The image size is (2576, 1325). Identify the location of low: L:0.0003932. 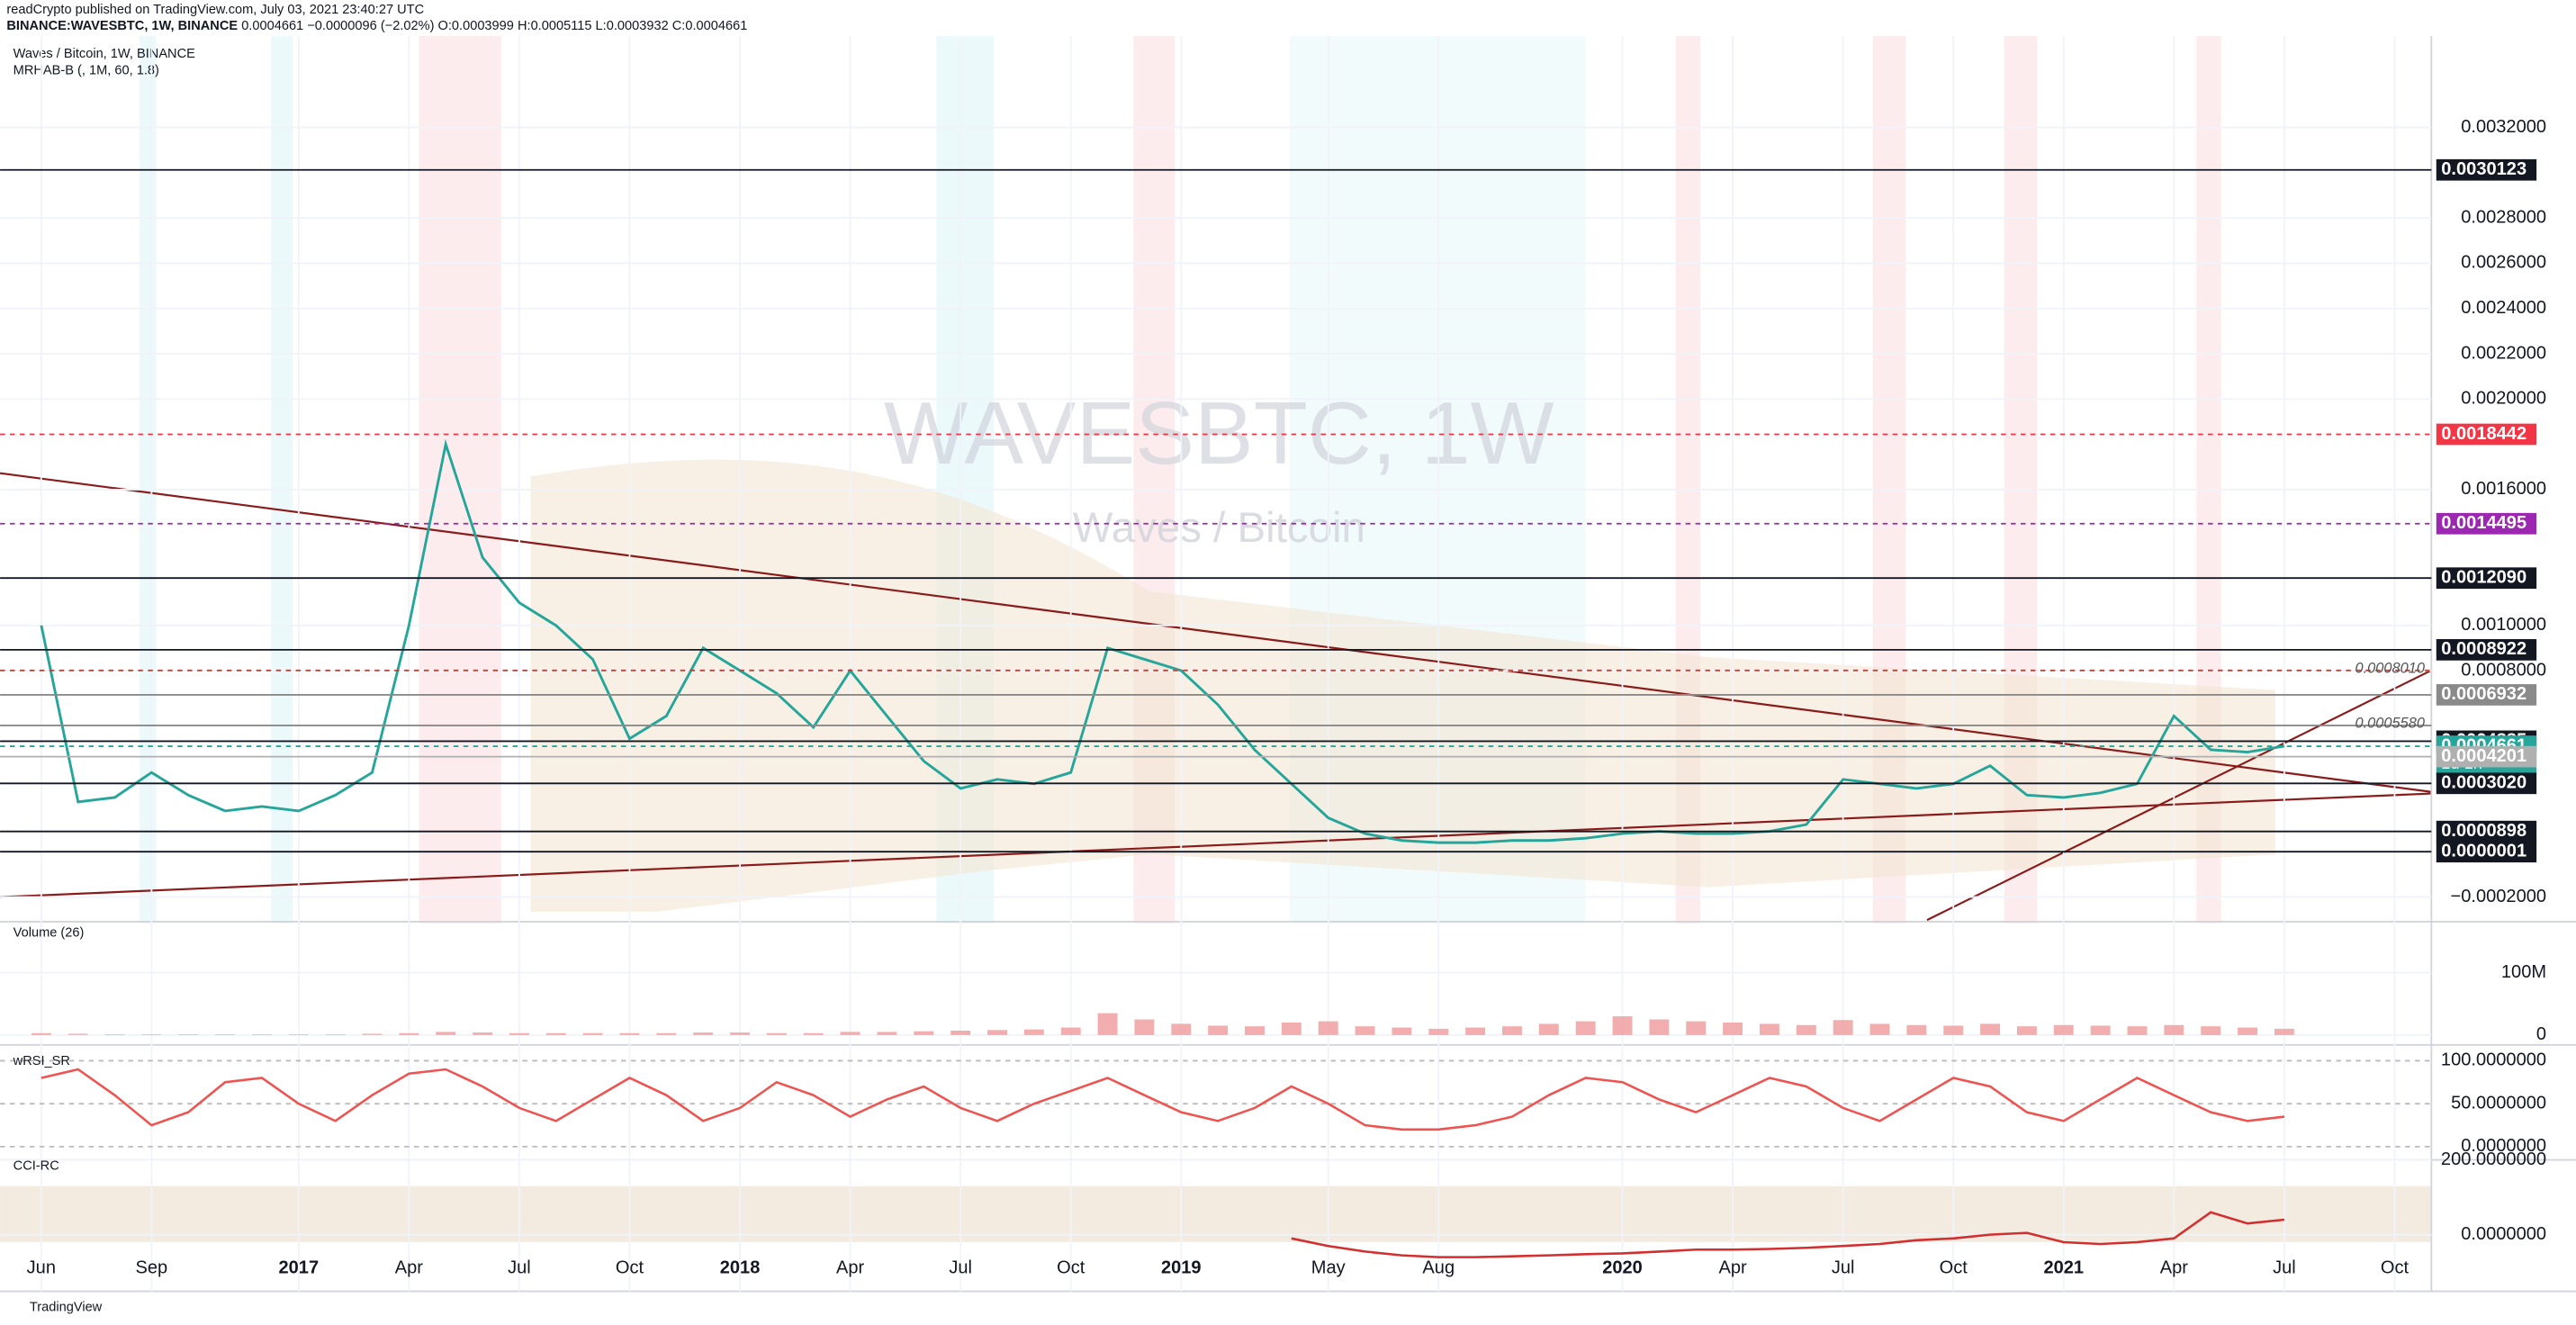
(632, 26).